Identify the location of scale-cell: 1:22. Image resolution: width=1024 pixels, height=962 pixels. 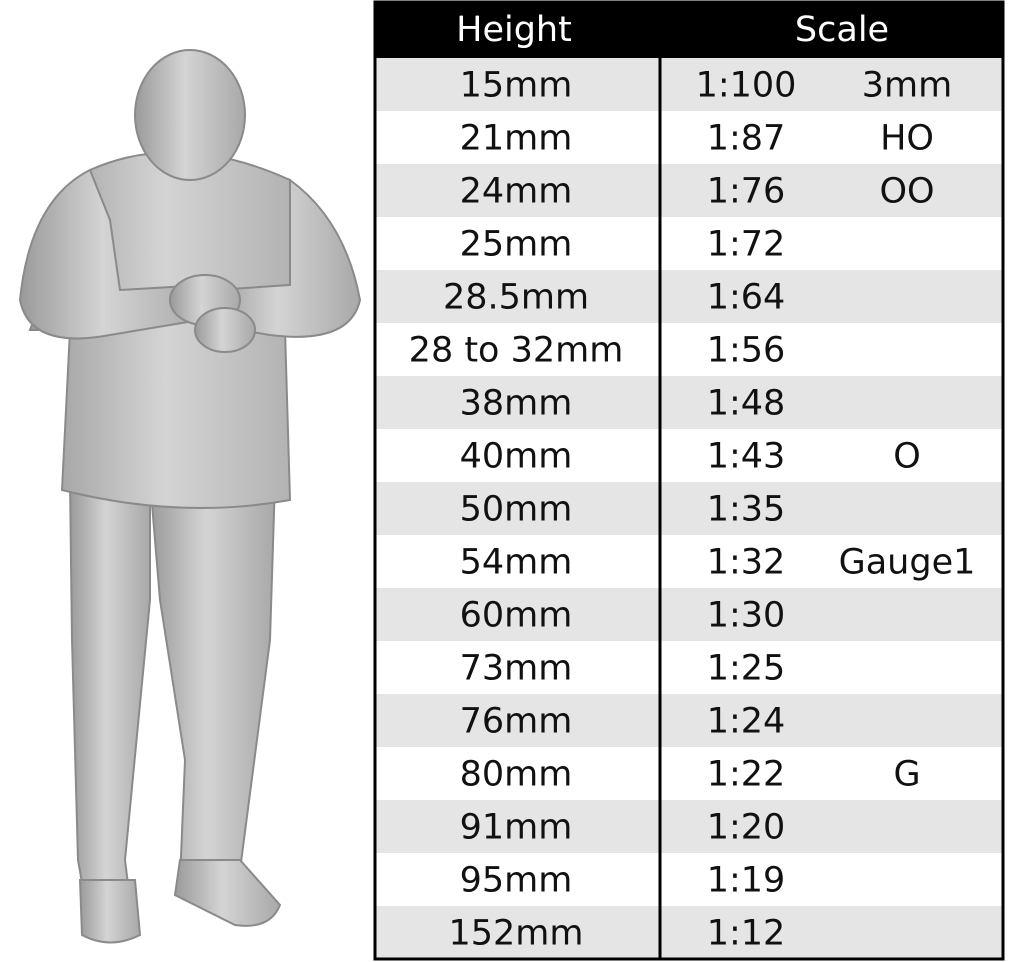
(746, 775).